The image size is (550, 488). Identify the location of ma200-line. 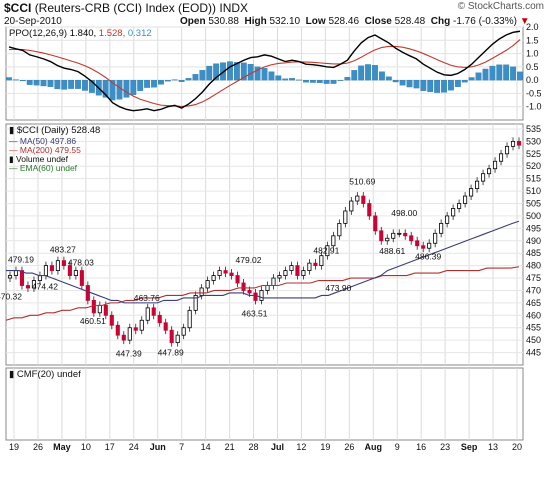
(262, 293).